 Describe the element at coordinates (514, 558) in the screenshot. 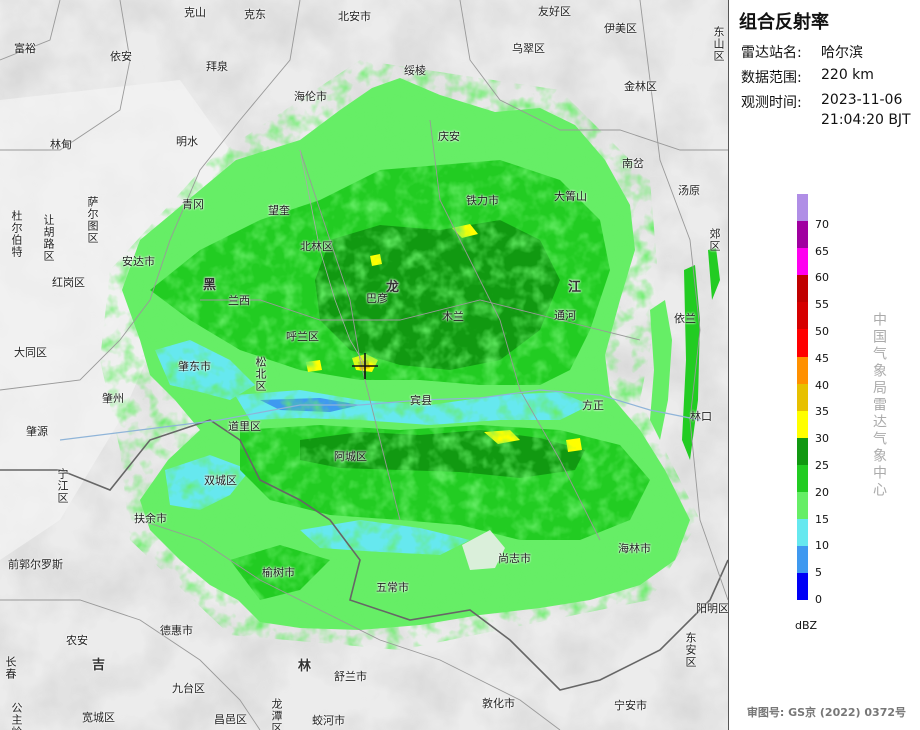

I see `places-43: 尚志市` at that location.